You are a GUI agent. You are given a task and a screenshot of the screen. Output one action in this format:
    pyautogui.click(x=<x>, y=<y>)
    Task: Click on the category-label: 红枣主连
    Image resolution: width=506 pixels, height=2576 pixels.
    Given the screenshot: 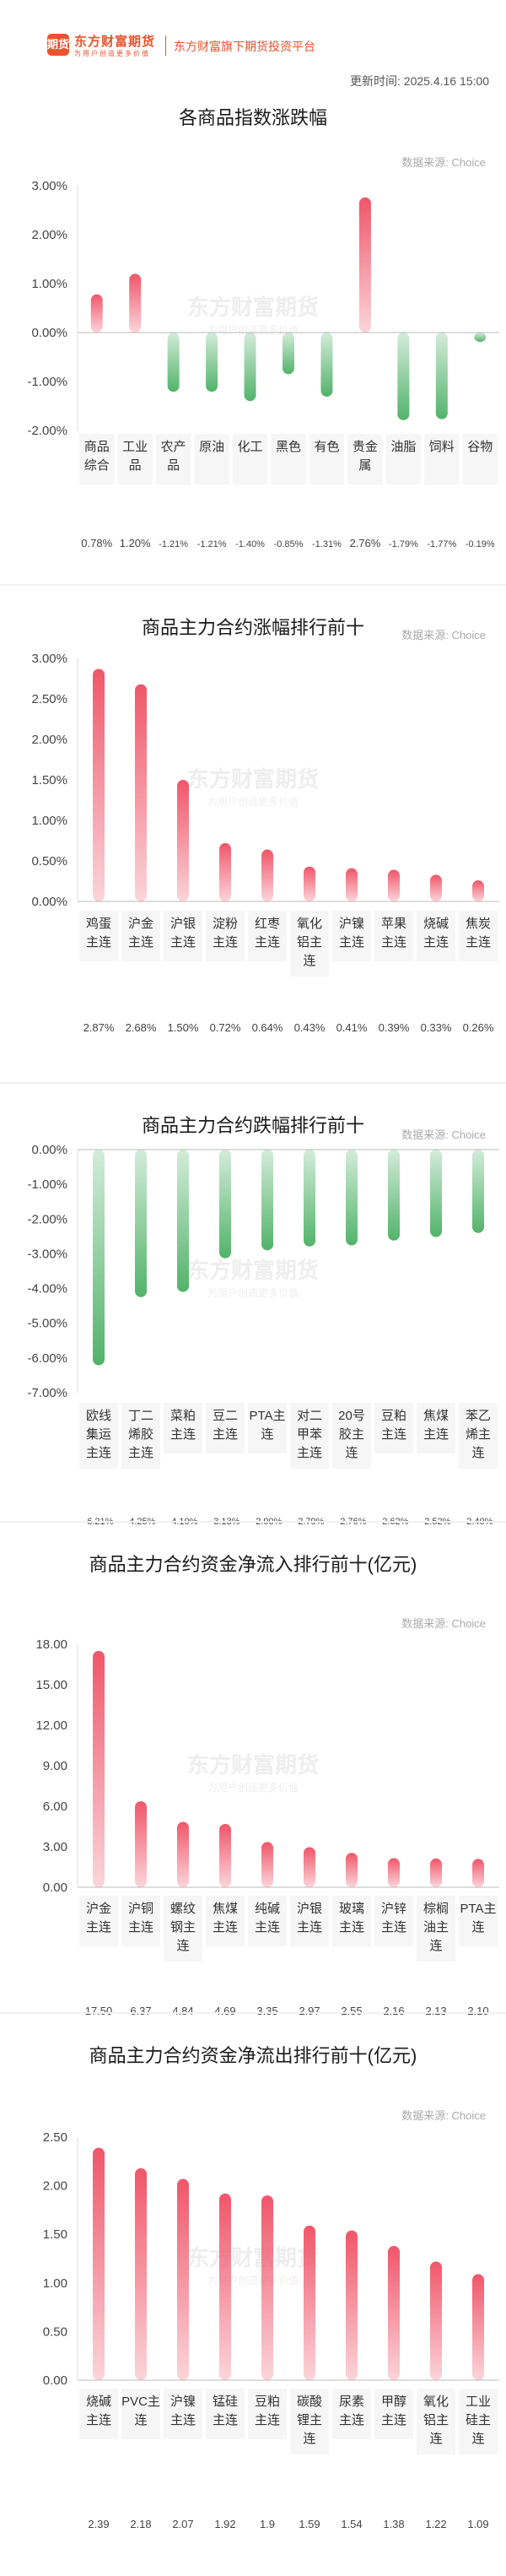 What is the action you would take?
    pyautogui.click(x=267, y=933)
    